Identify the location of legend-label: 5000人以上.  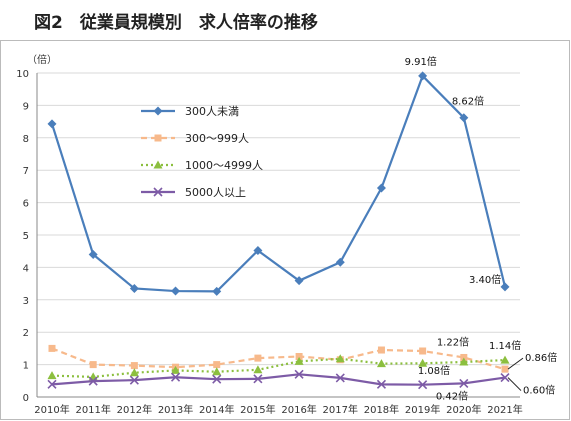
(215, 192).